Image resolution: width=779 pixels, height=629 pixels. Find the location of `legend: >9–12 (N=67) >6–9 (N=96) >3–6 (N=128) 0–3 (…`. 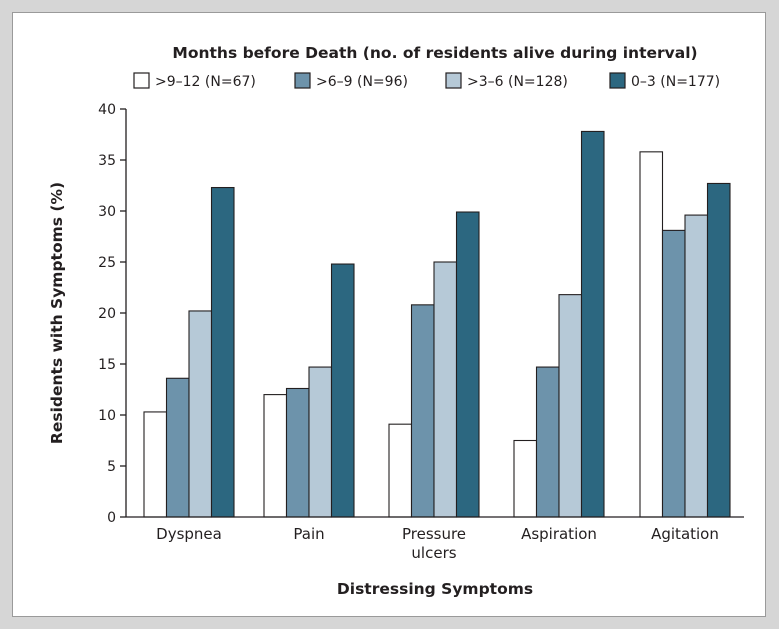

legend: >9–12 (N=67) >6–9 (N=96) >3–6 (N=128) 0–3 (… is located at coordinates (426, 81).